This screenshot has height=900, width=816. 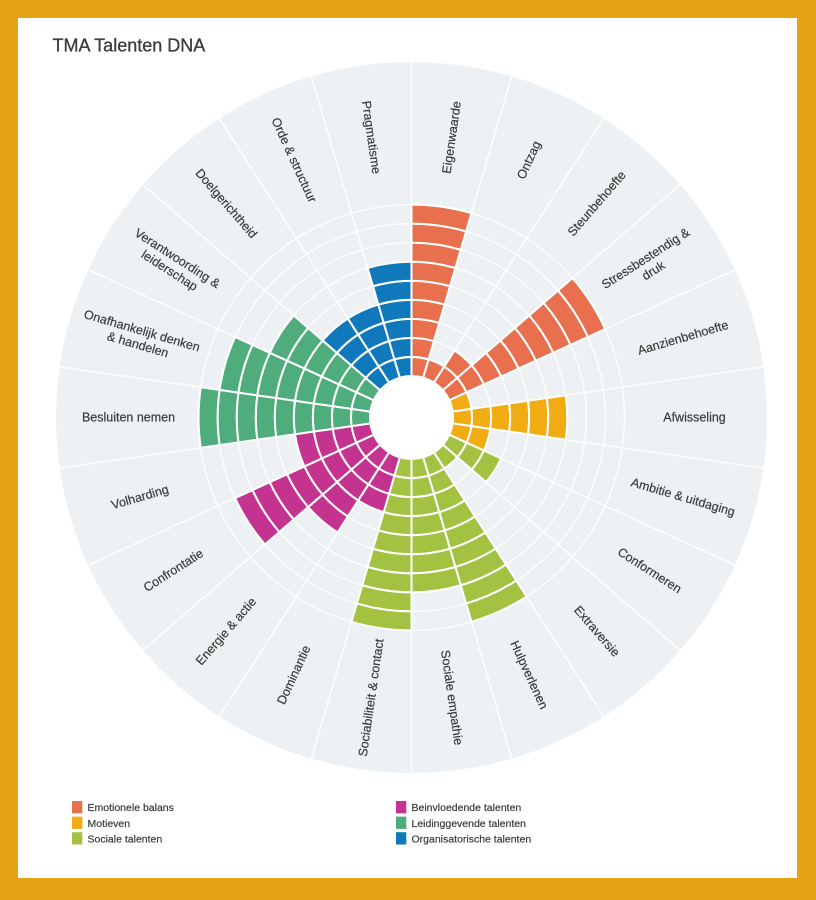 I want to click on svg-text: Afwisseling, so click(x=694, y=418).